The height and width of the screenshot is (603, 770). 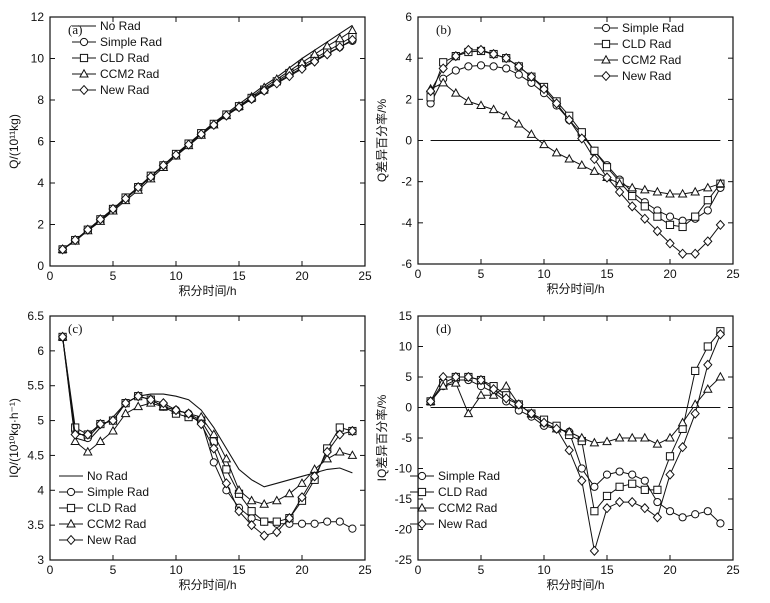 I want to click on y-tick-label: -5, so click(x=406, y=438).